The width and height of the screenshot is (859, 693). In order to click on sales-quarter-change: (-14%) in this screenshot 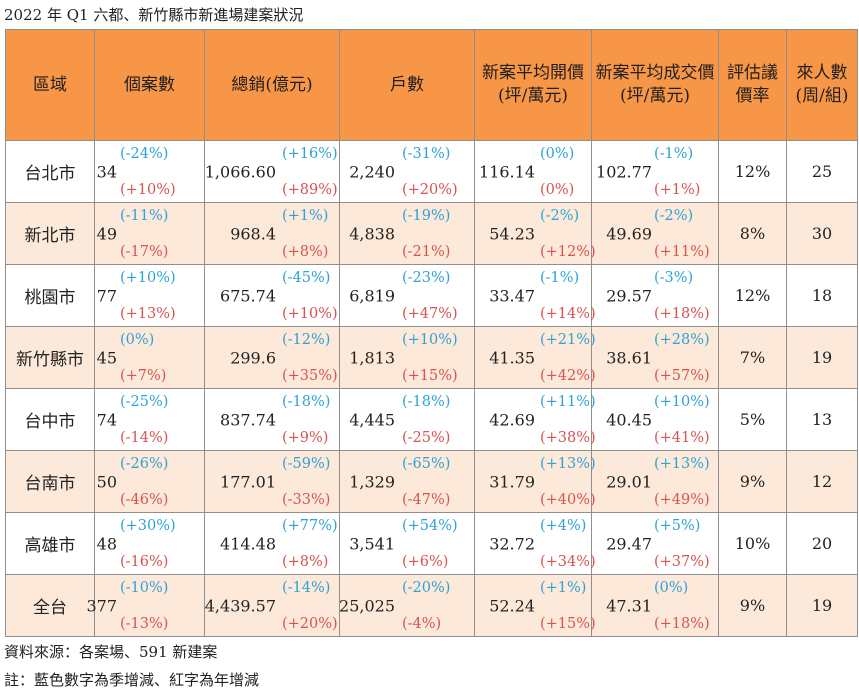, I will do `click(306, 588)`.